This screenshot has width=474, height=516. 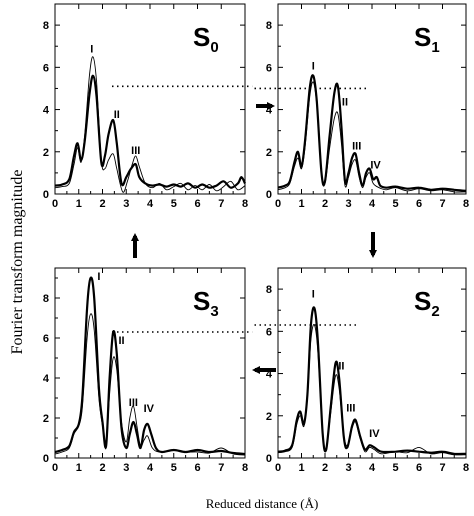 I want to click on state-label-subscript: 2, so click(x=435, y=311).